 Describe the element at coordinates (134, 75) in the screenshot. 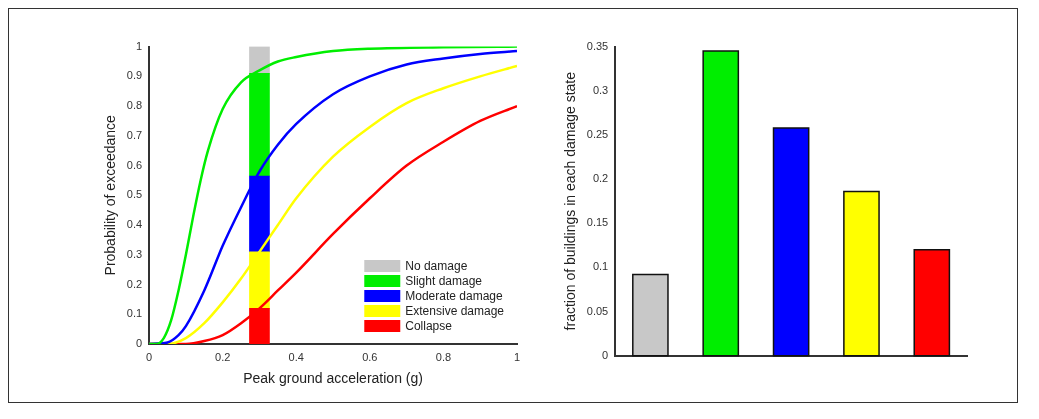

I see `y-tick-label: 0.9` at that location.